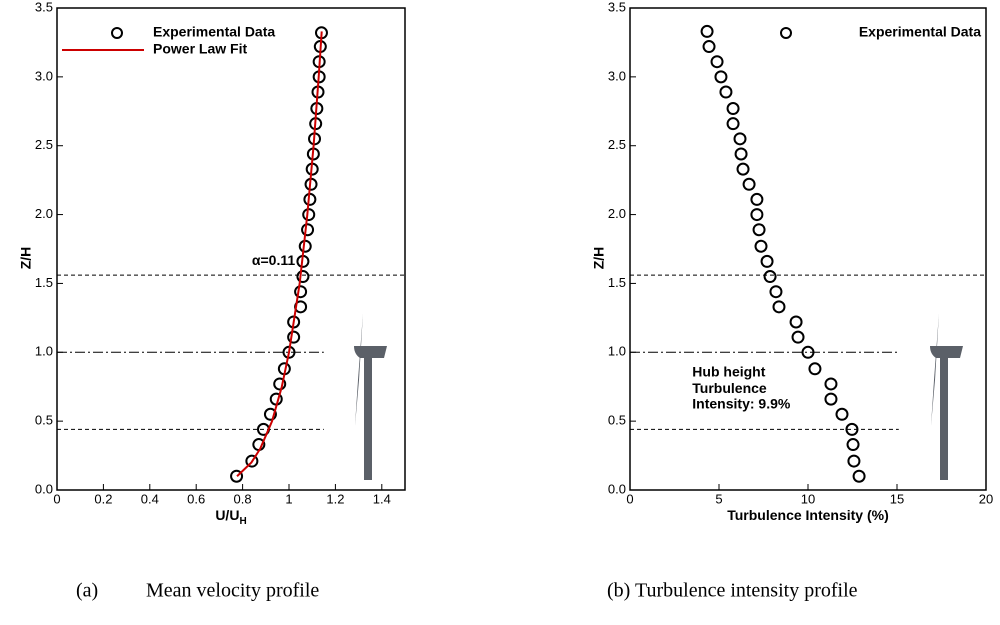 The image size is (1000, 625). Describe the element at coordinates (808, 498) in the screenshot. I see `x-tick-label: 10` at that location.